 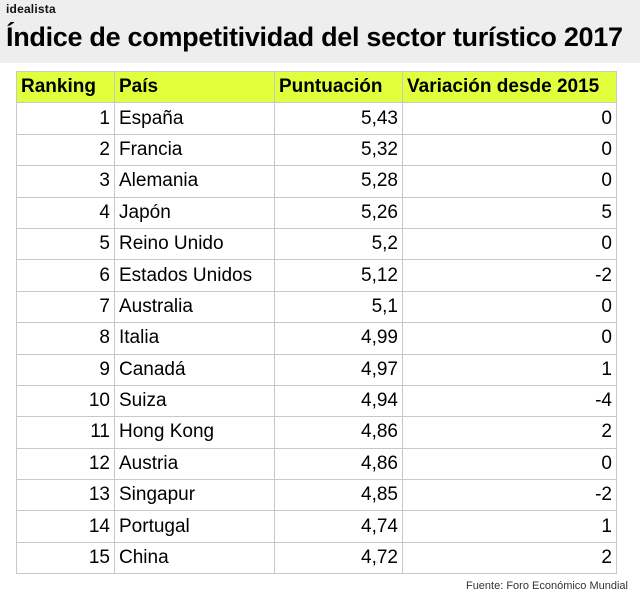 I want to click on score-cell: 5,1, so click(x=338, y=307).